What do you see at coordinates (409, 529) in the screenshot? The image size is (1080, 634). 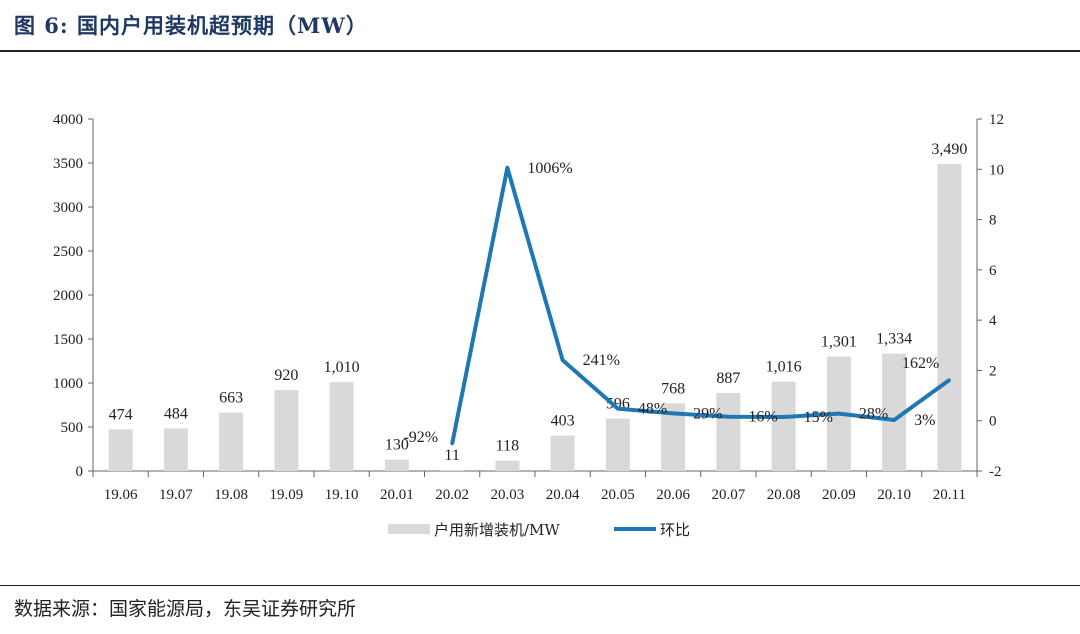 I see `legend-swatch-bar` at bounding box center [409, 529].